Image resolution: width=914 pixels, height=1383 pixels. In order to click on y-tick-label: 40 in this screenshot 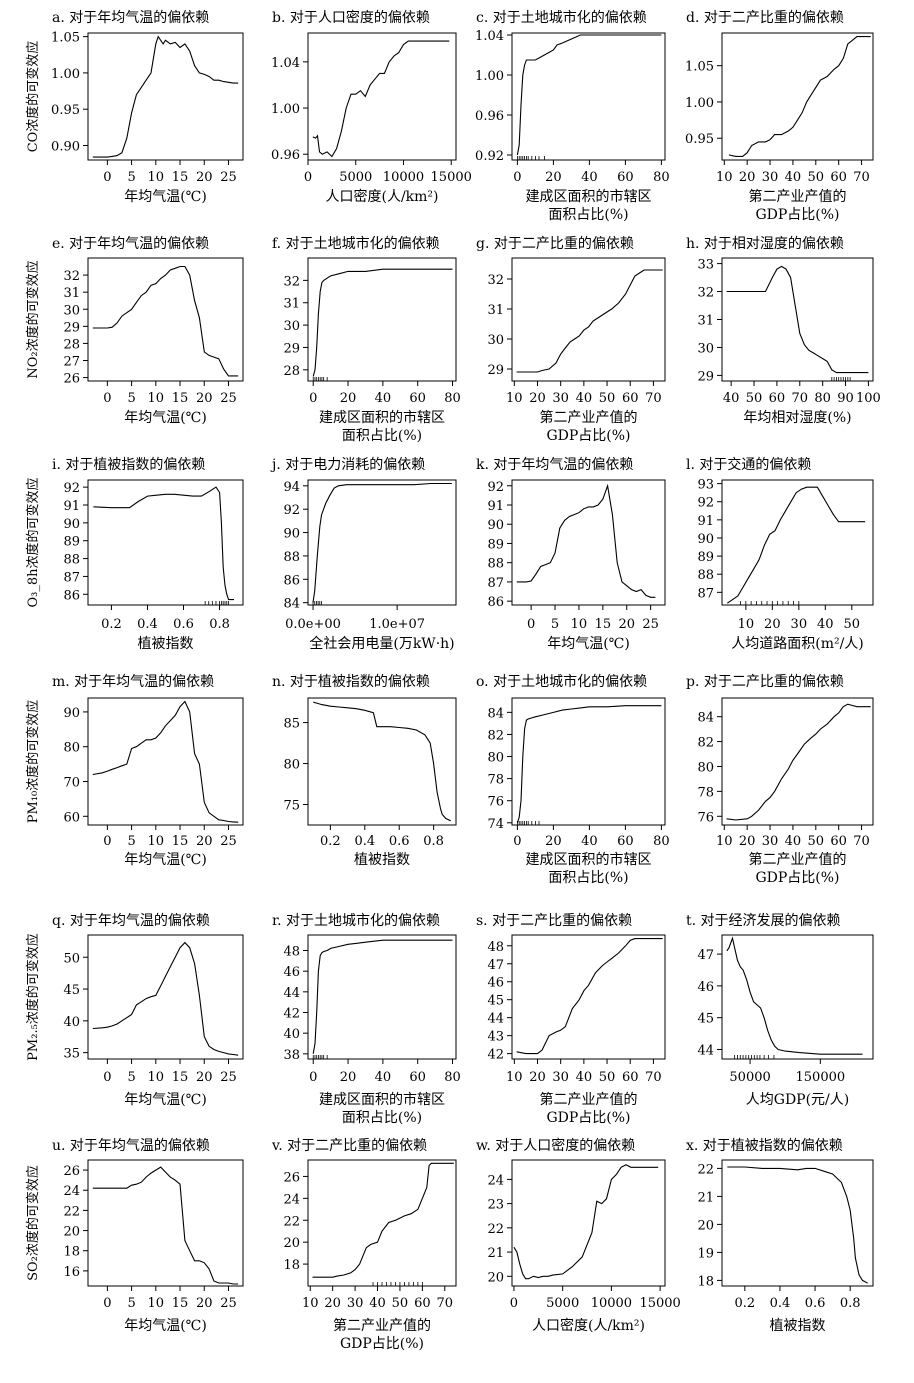, I will do `click(71, 1022)`.